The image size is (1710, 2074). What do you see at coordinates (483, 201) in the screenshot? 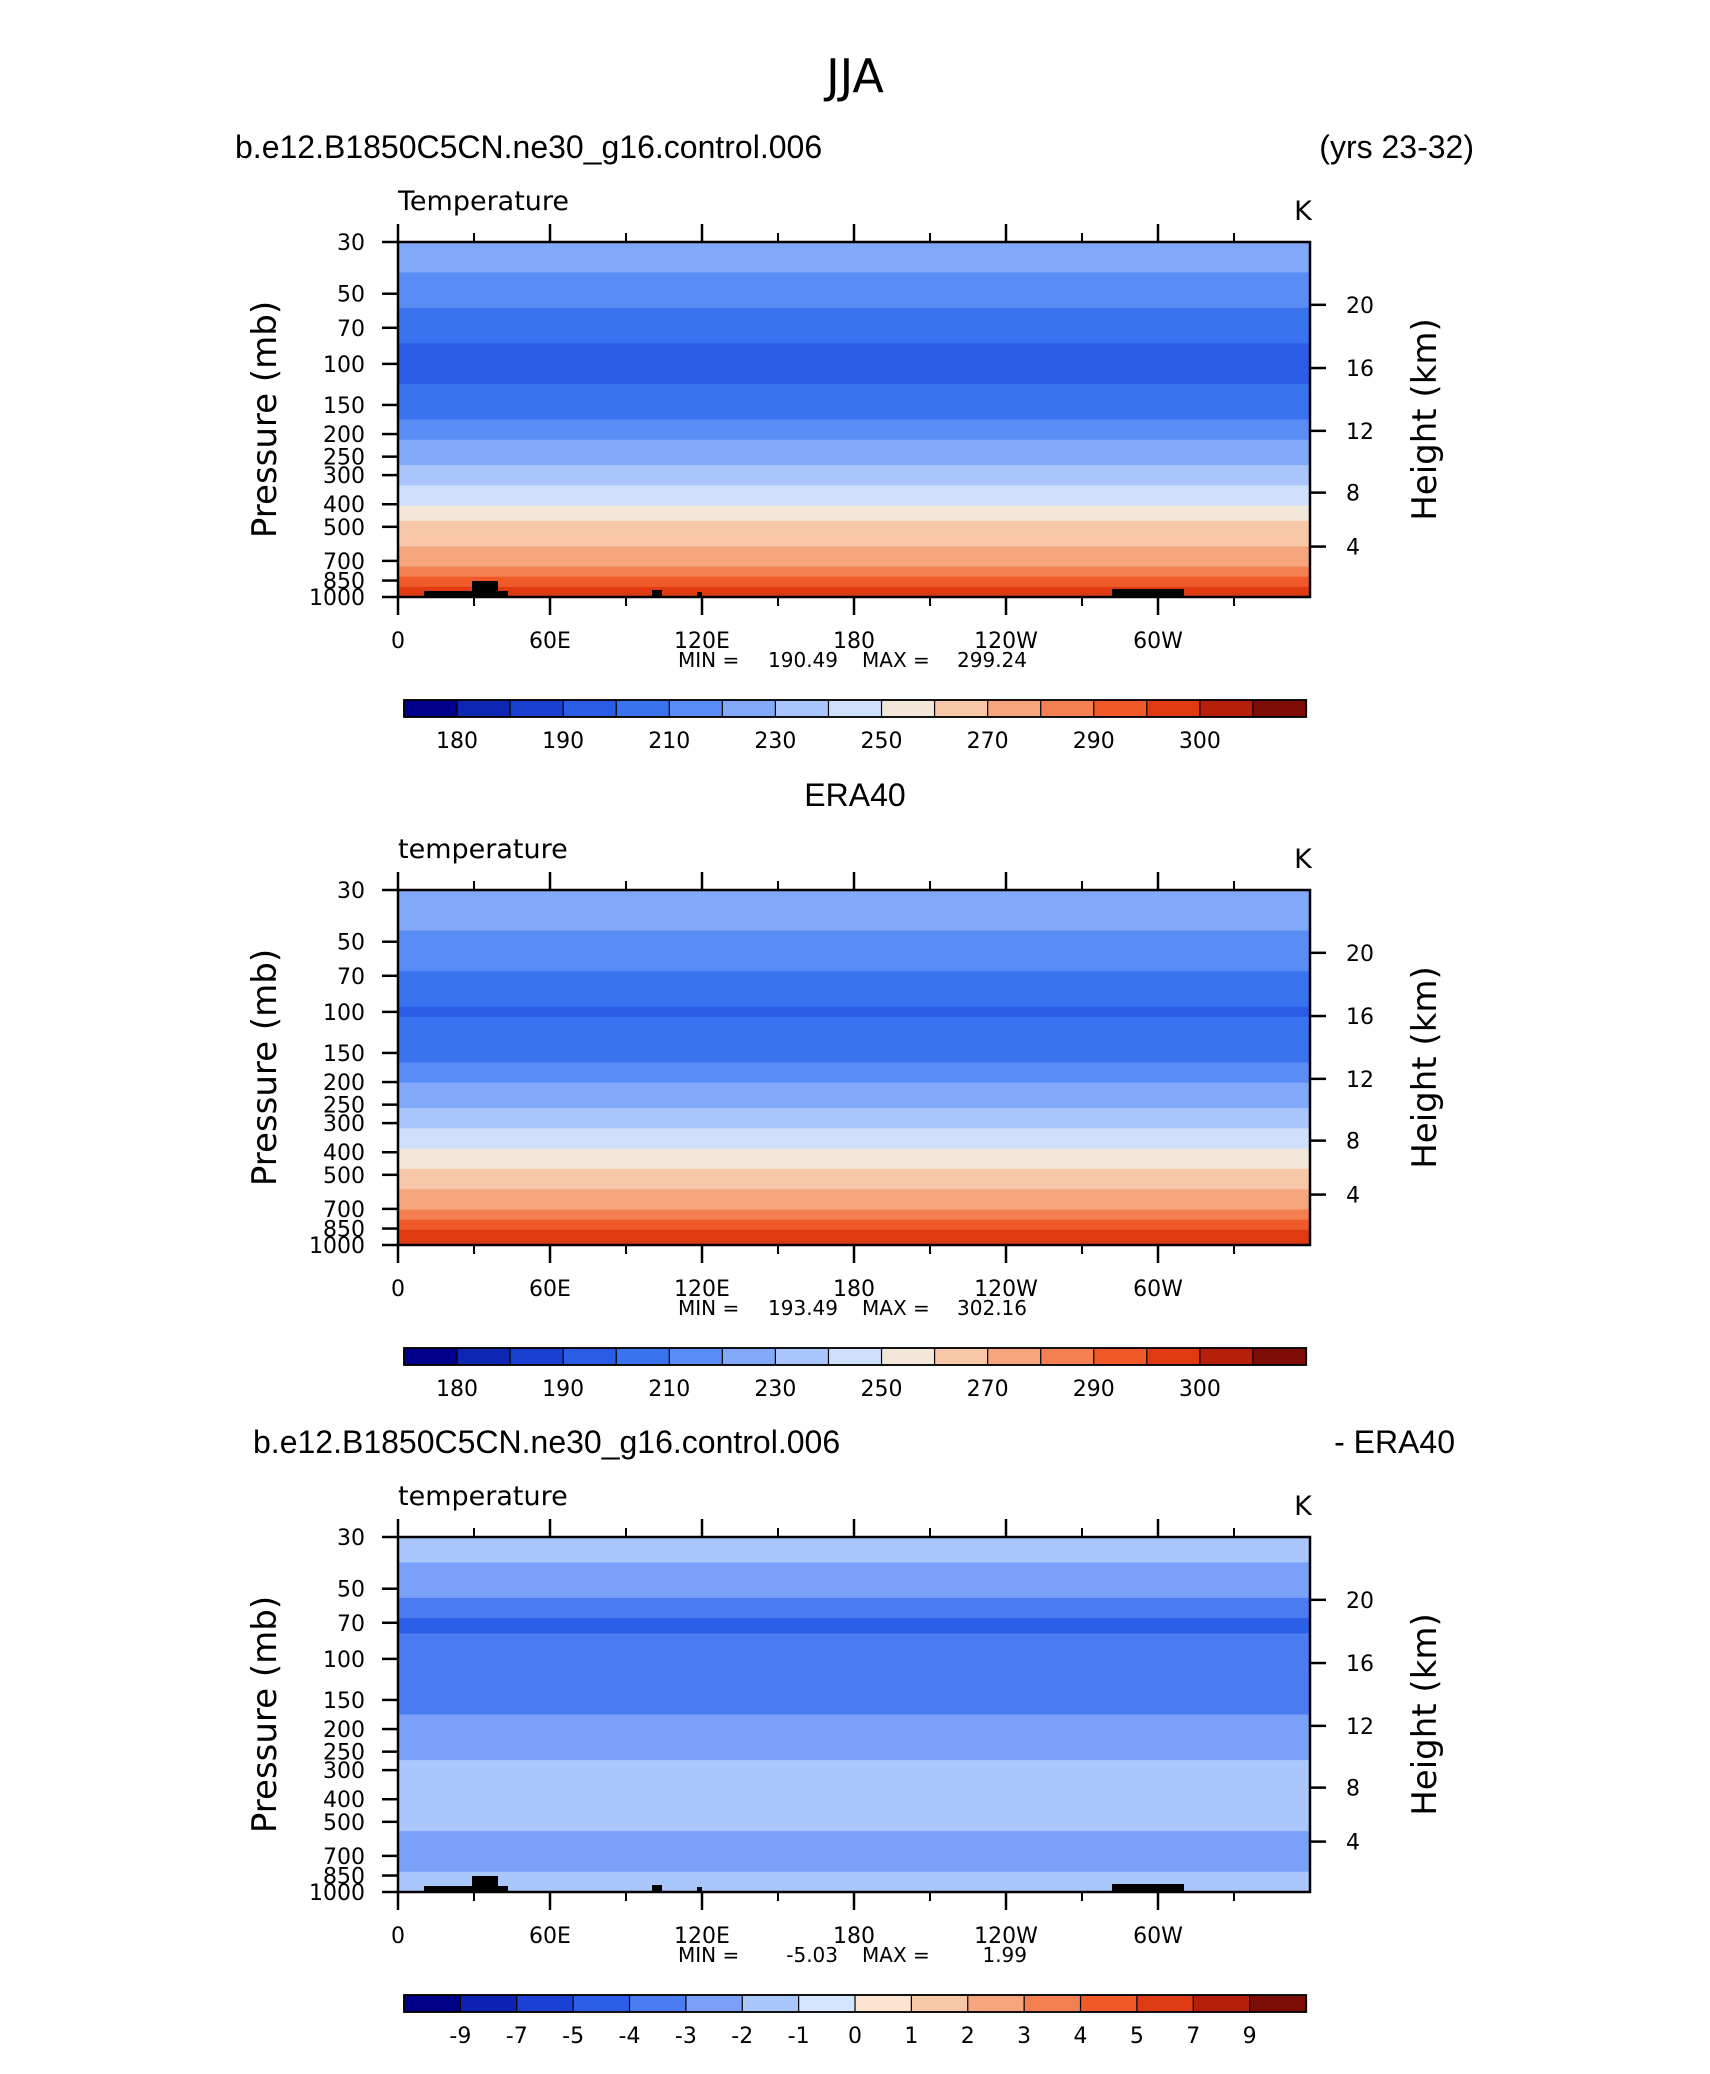
I see `field-label: Temperature` at bounding box center [483, 201].